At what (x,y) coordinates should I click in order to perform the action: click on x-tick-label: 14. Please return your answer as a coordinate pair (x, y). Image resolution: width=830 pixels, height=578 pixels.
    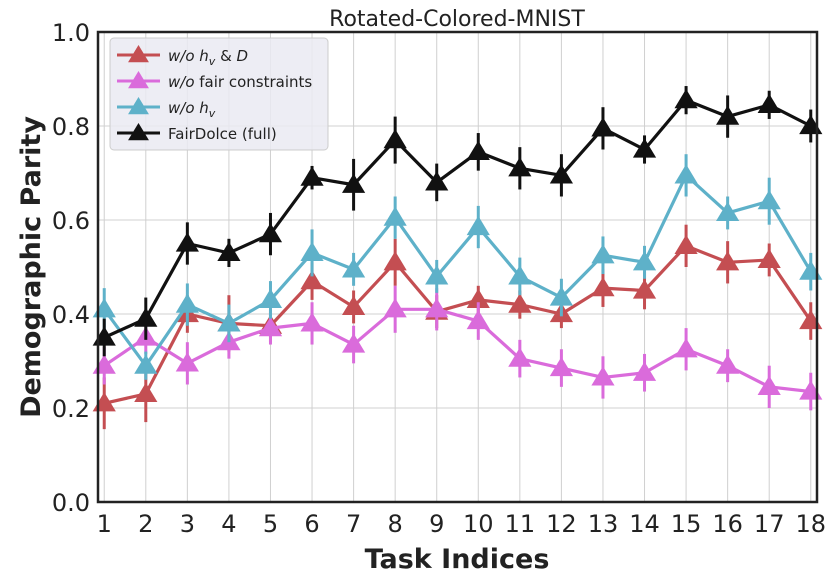
    Looking at the image, I should click on (644, 524).